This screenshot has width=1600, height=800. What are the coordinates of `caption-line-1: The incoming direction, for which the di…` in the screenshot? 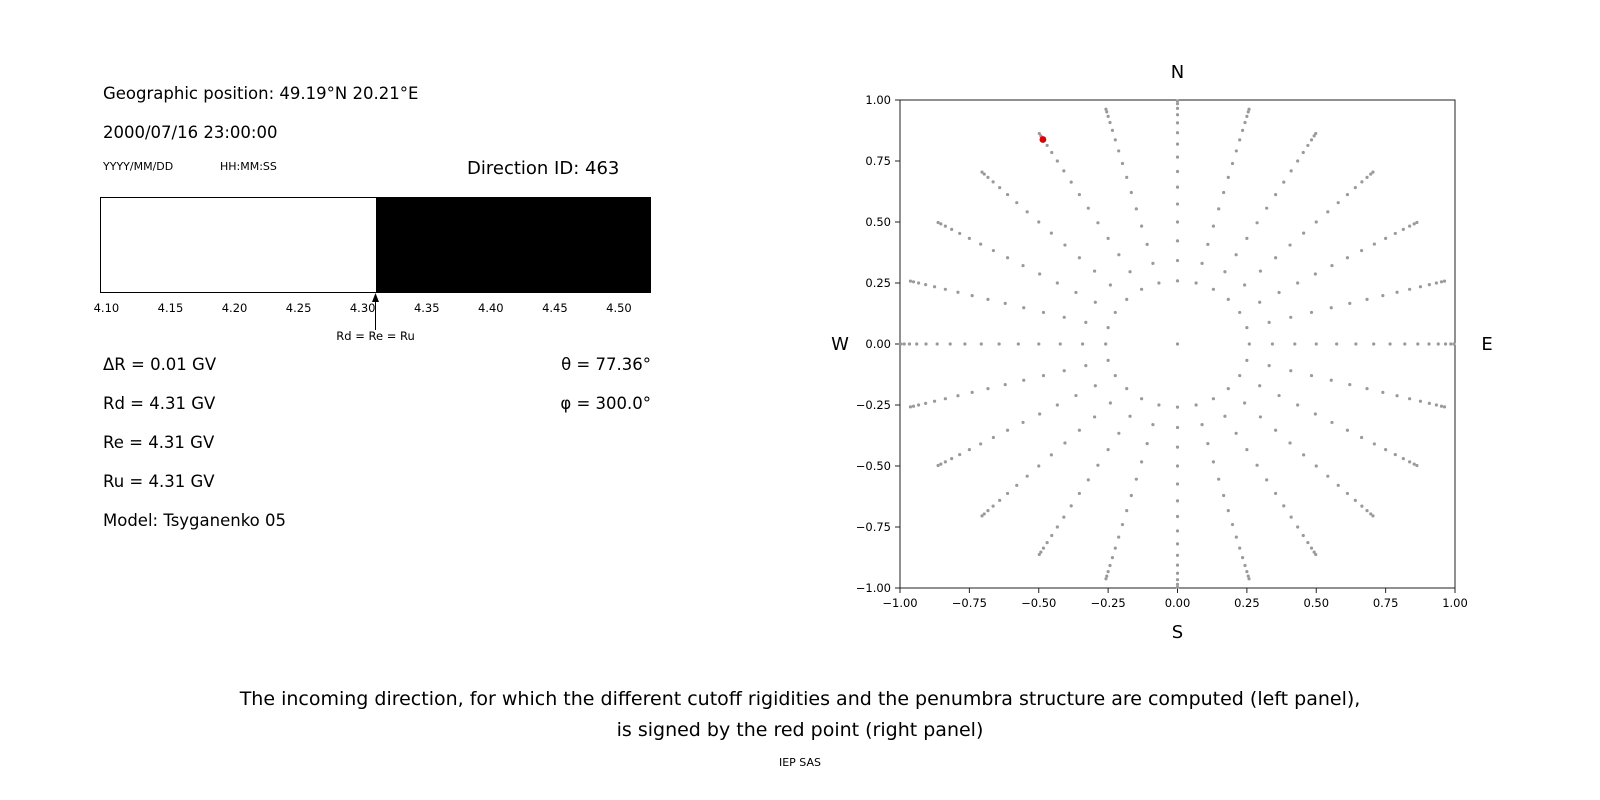 It's located at (800, 699).